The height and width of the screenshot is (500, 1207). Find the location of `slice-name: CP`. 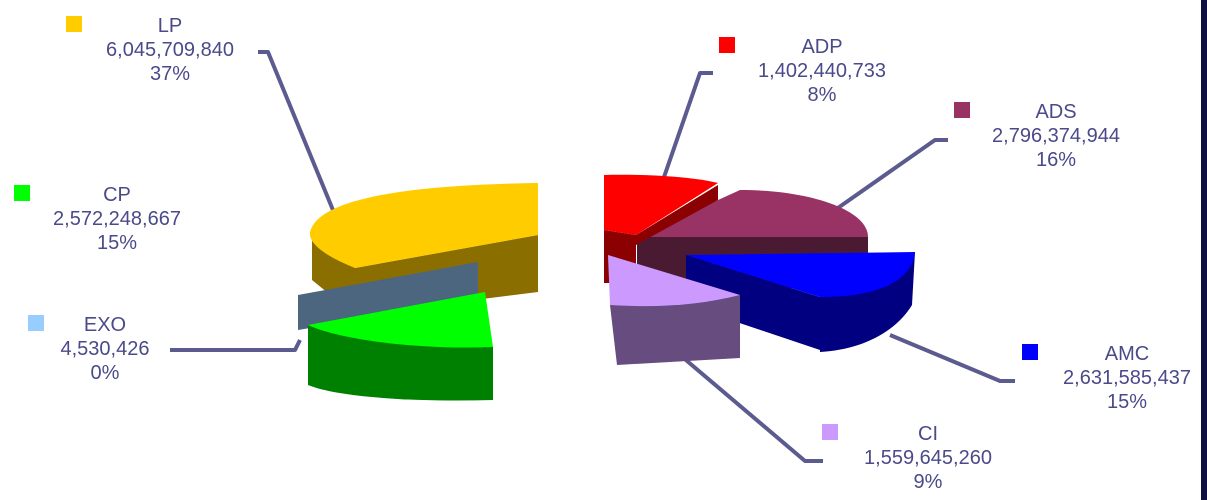

slice-name: CP is located at coordinates (117, 195).